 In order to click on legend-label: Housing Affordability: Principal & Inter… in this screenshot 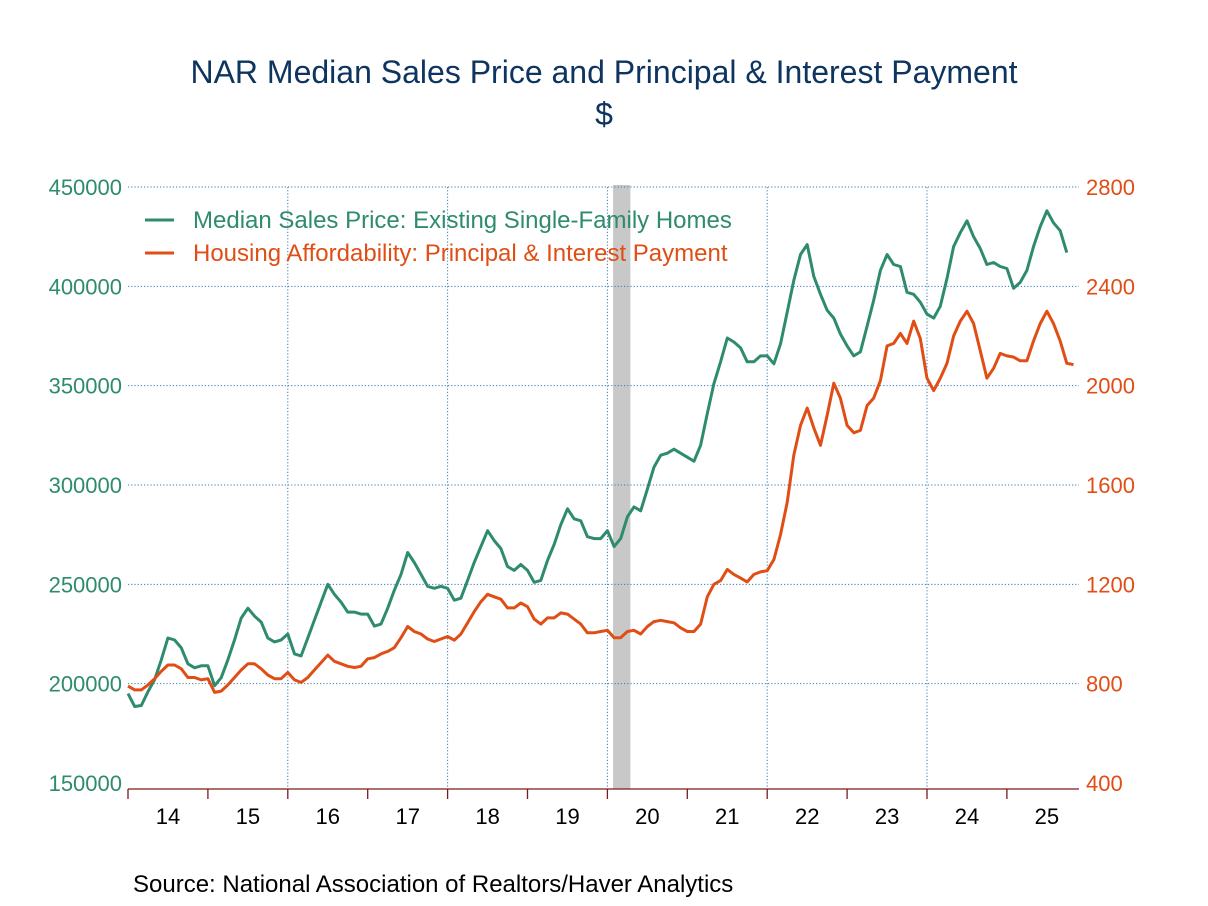, I will do `click(460, 253)`.